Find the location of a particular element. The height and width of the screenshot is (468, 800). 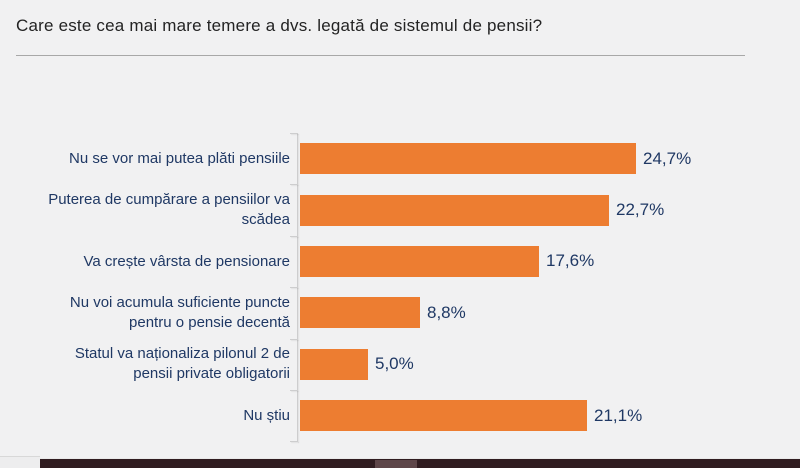

chart-row: Nu se vor mai putea plăti pensiile 24,7% is located at coordinates (400, 158).